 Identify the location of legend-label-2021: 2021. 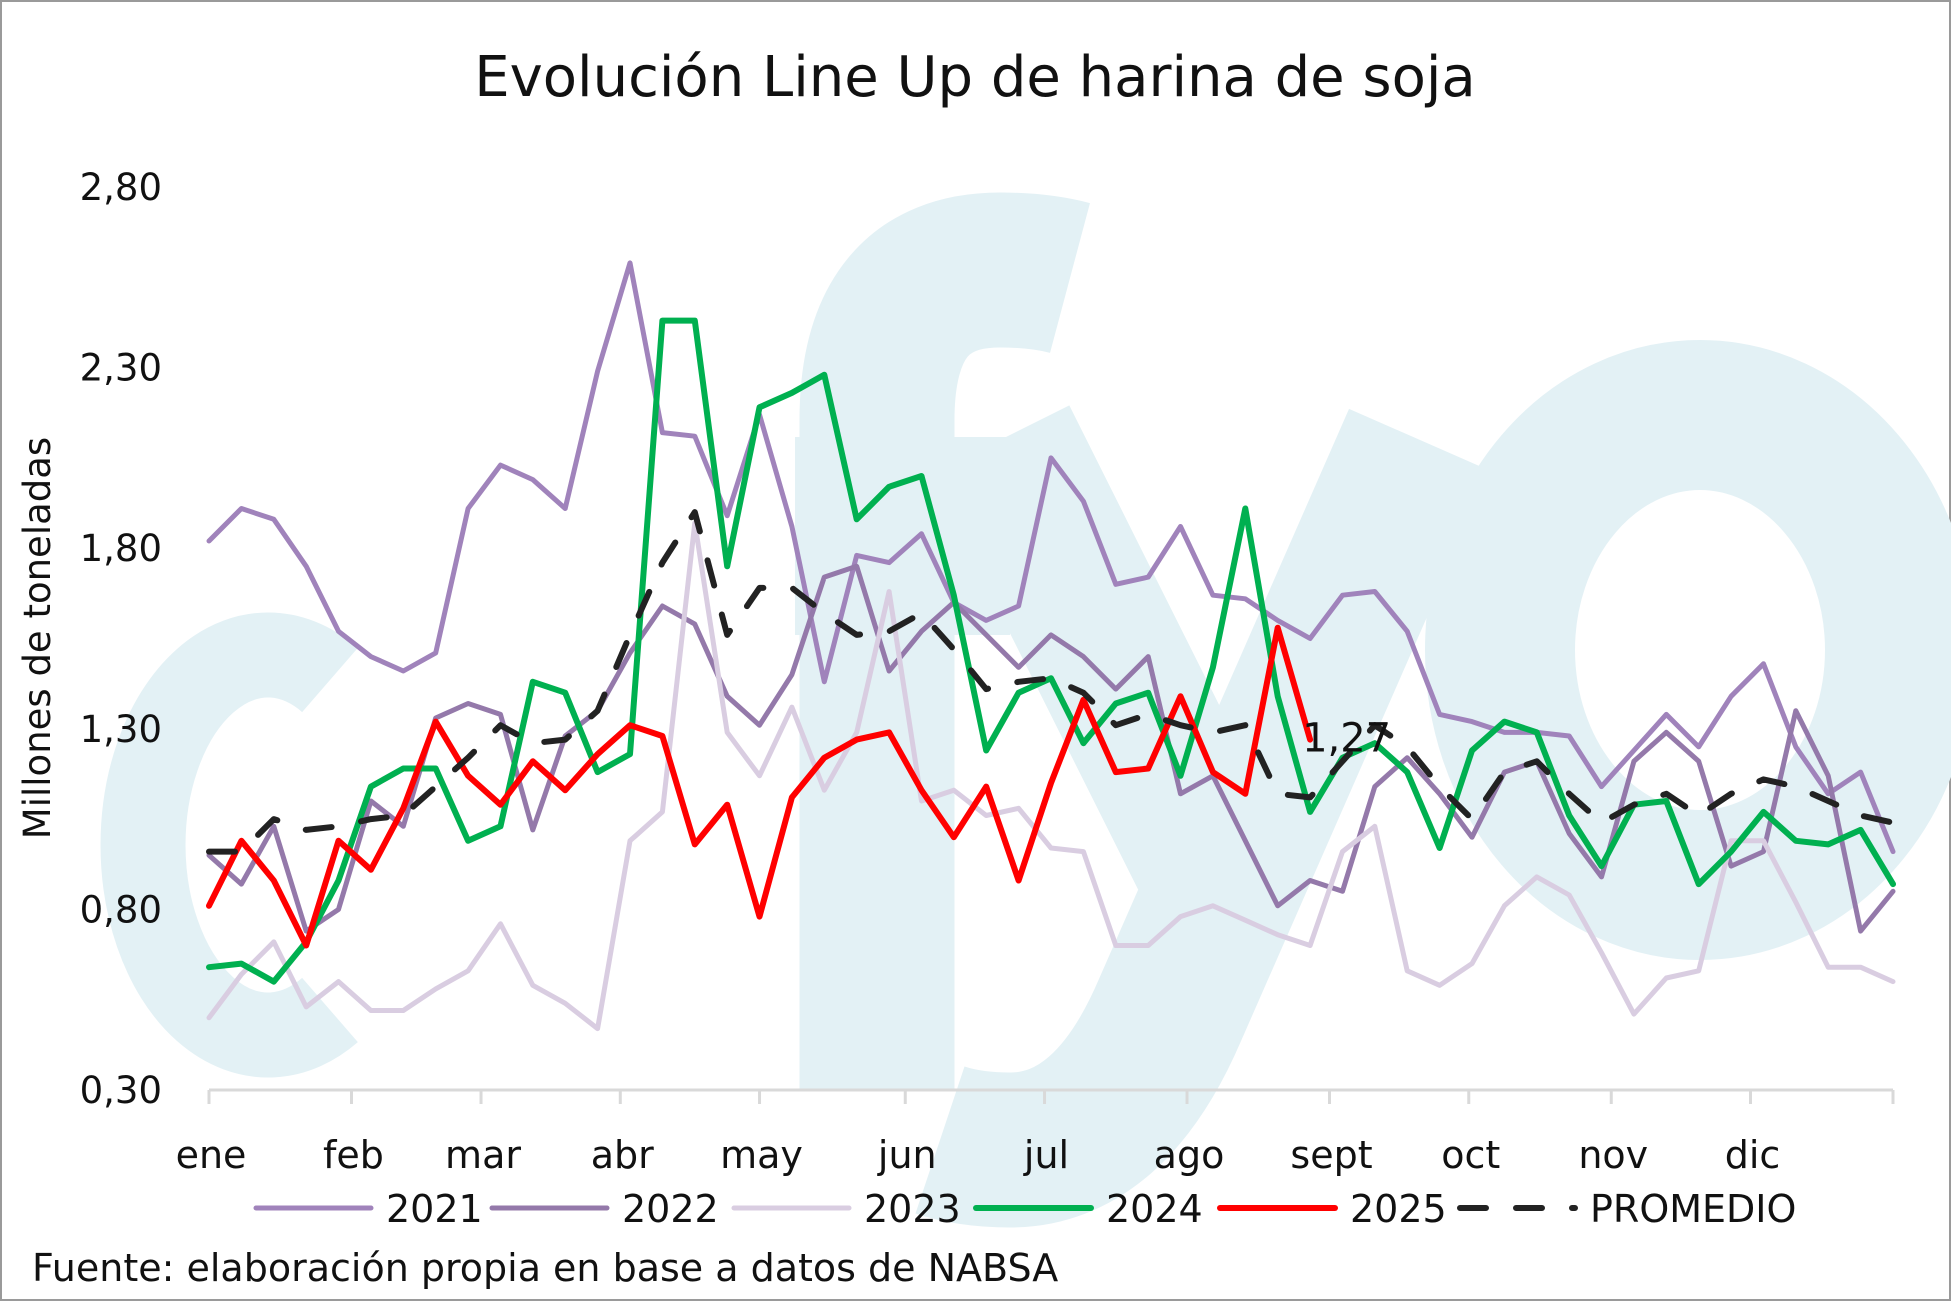
(434, 1209).